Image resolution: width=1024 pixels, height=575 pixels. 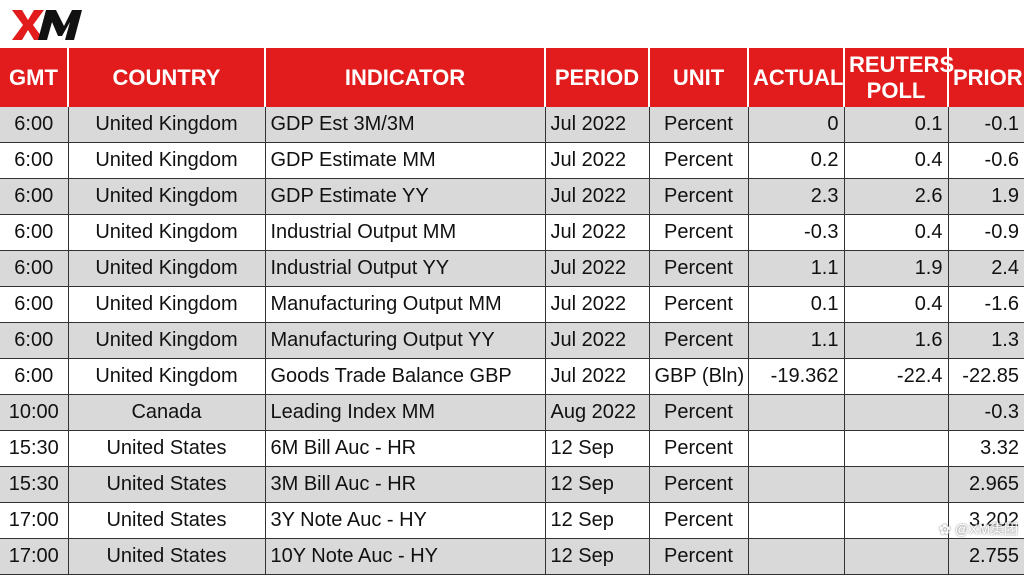 What do you see at coordinates (796, 196) in the screenshot?
I see `cell-actual: 2.3` at bounding box center [796, 196].